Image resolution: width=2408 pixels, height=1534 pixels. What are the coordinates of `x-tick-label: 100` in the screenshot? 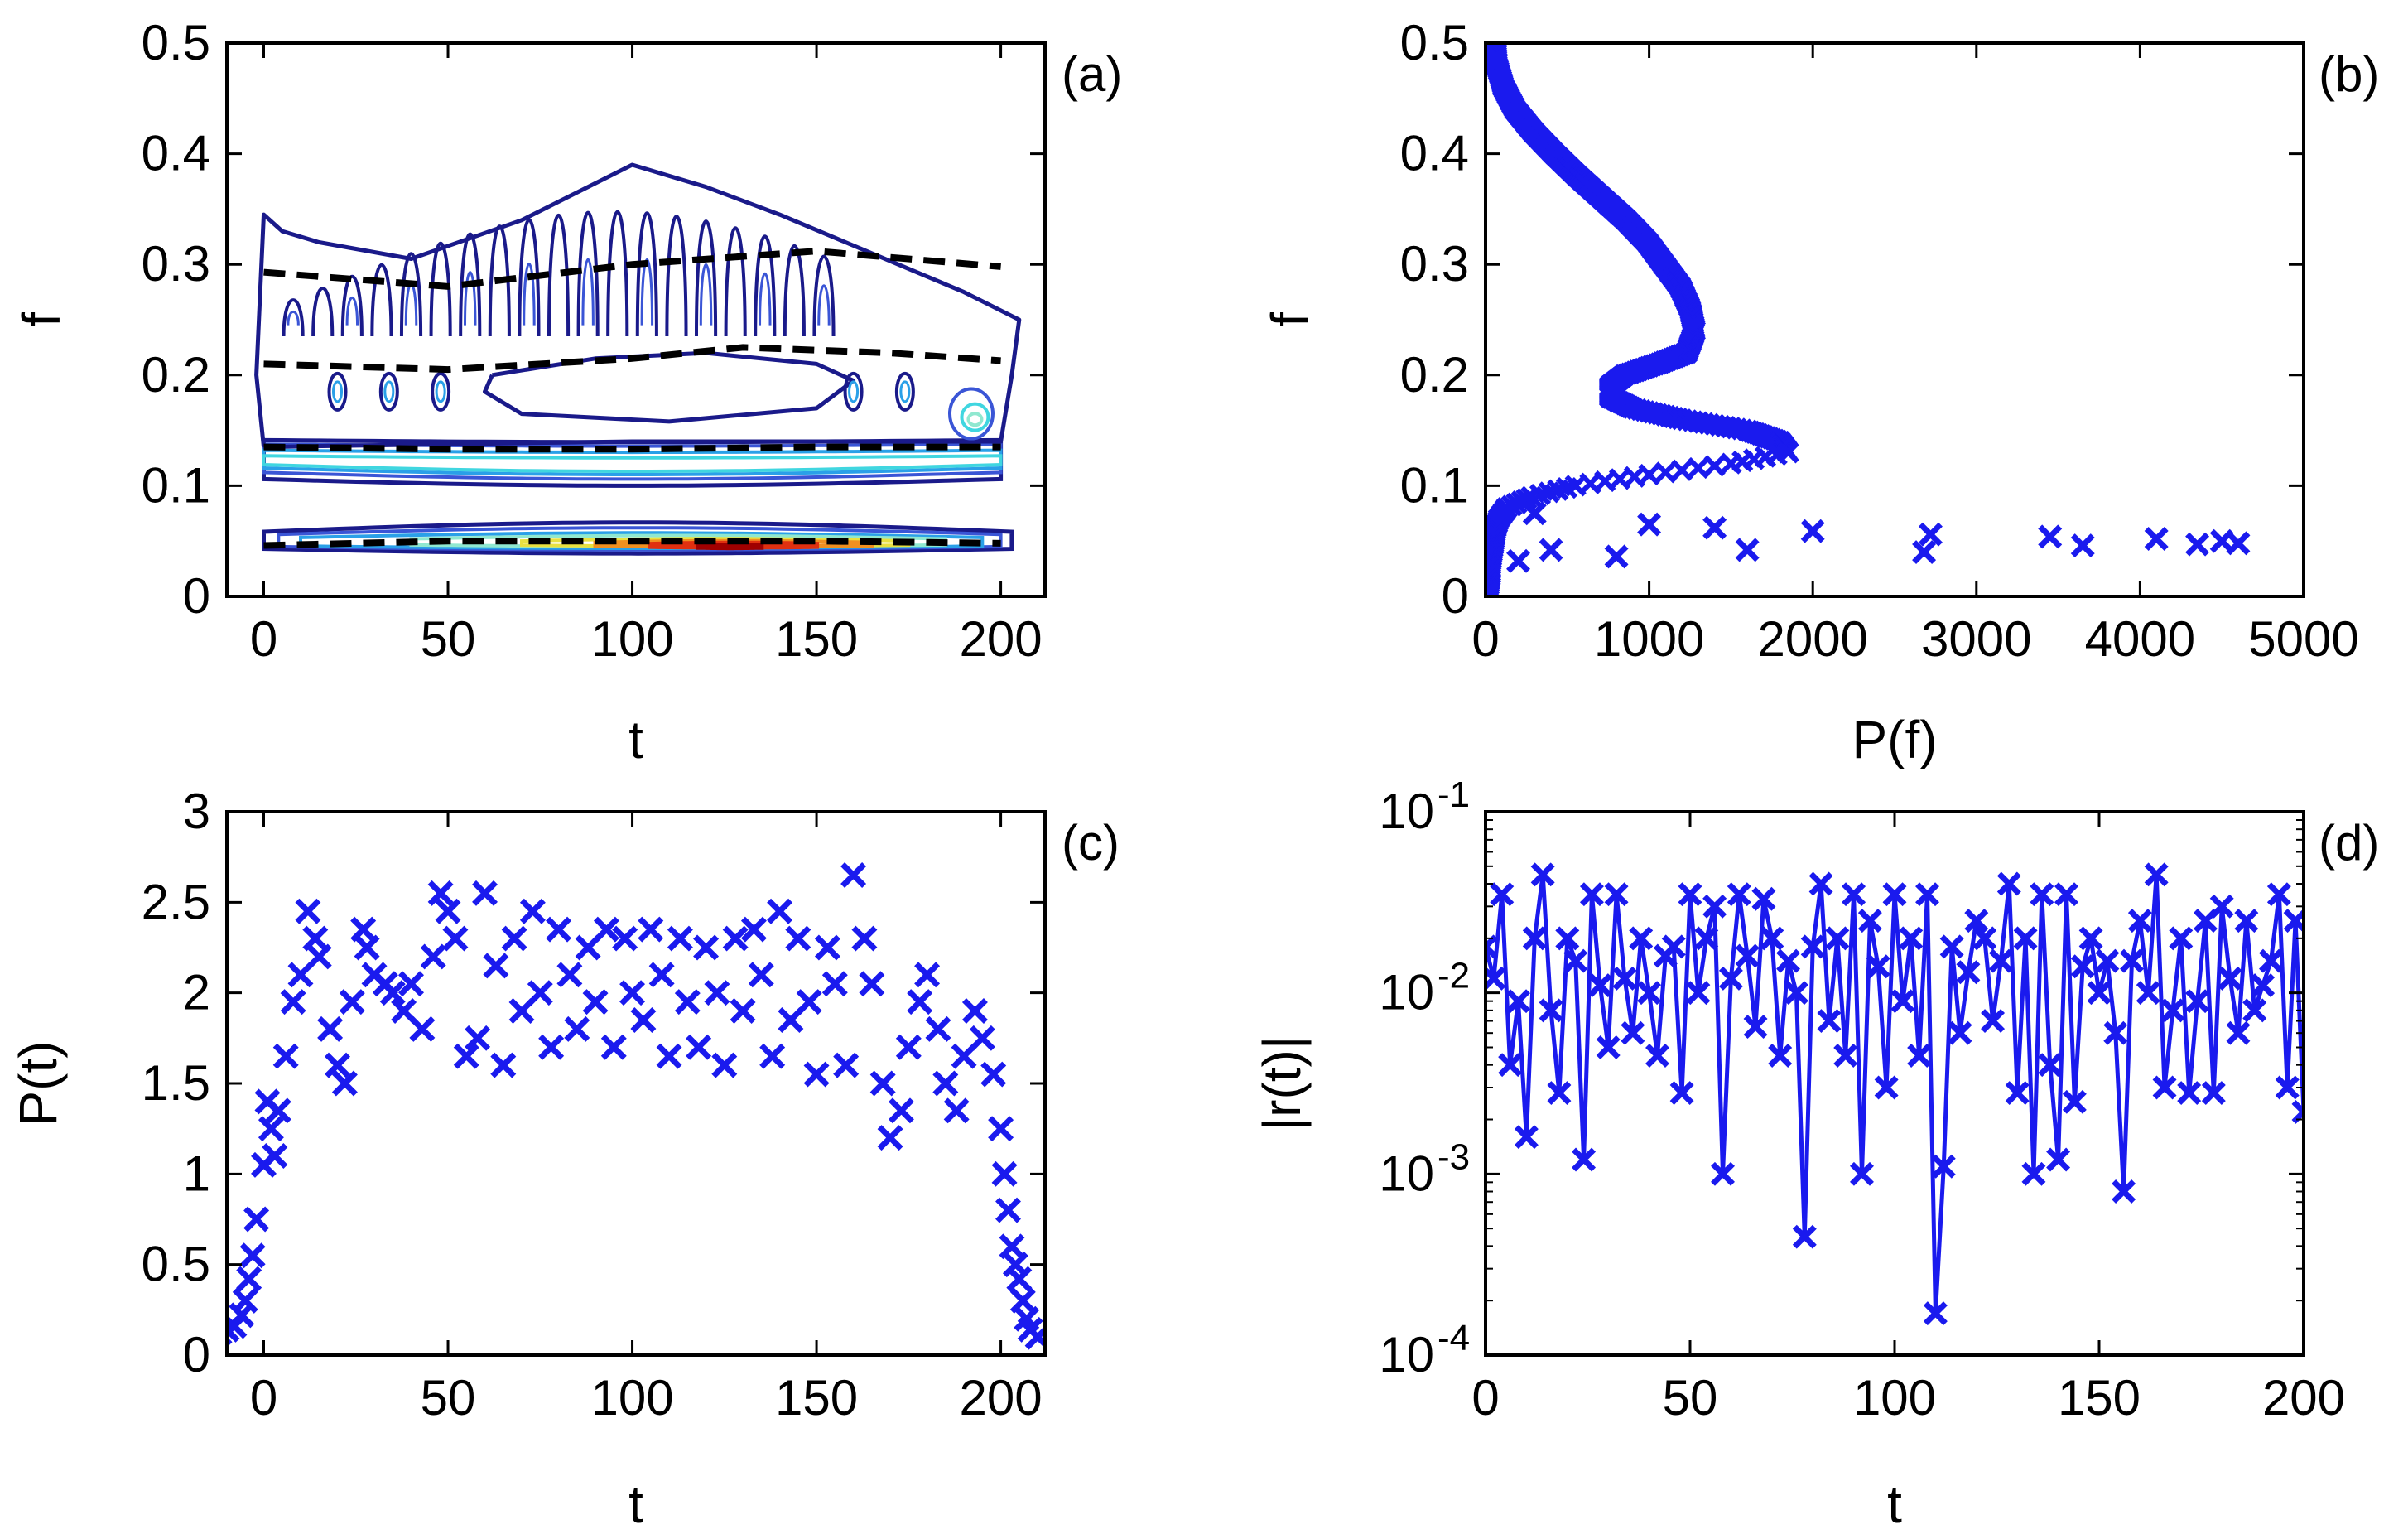 It's located at (1894, 1397).